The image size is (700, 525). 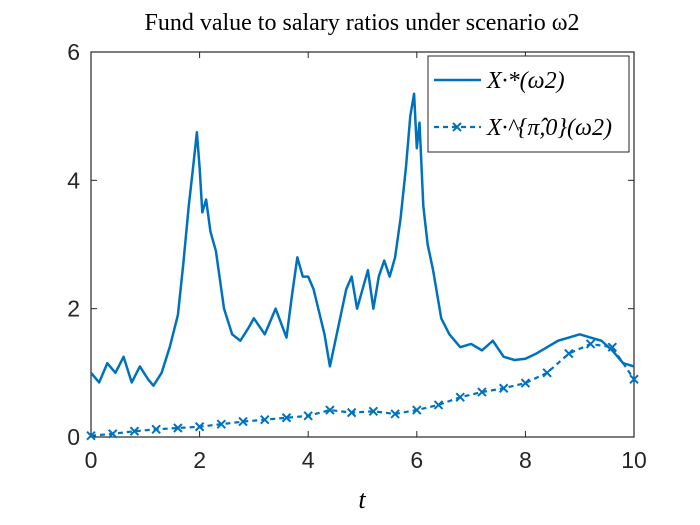 I want to click on y-tick-label-0: 0, so click(x=73, y=437).